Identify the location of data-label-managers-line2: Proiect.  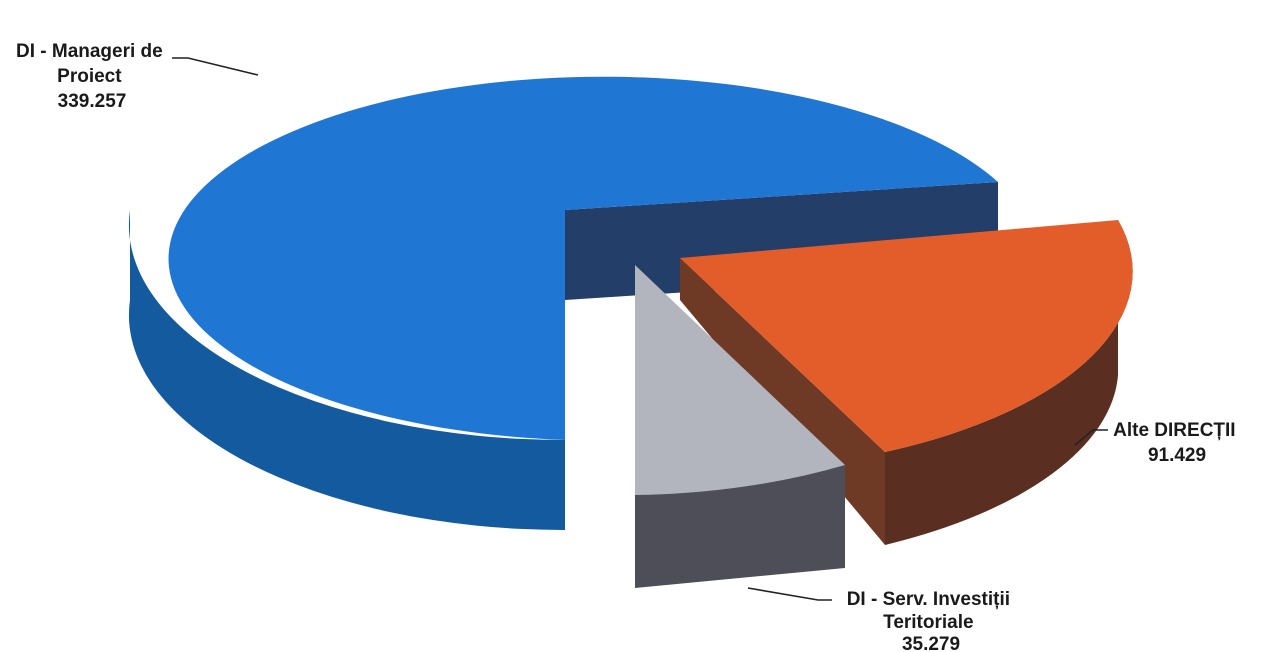
(89, 76).